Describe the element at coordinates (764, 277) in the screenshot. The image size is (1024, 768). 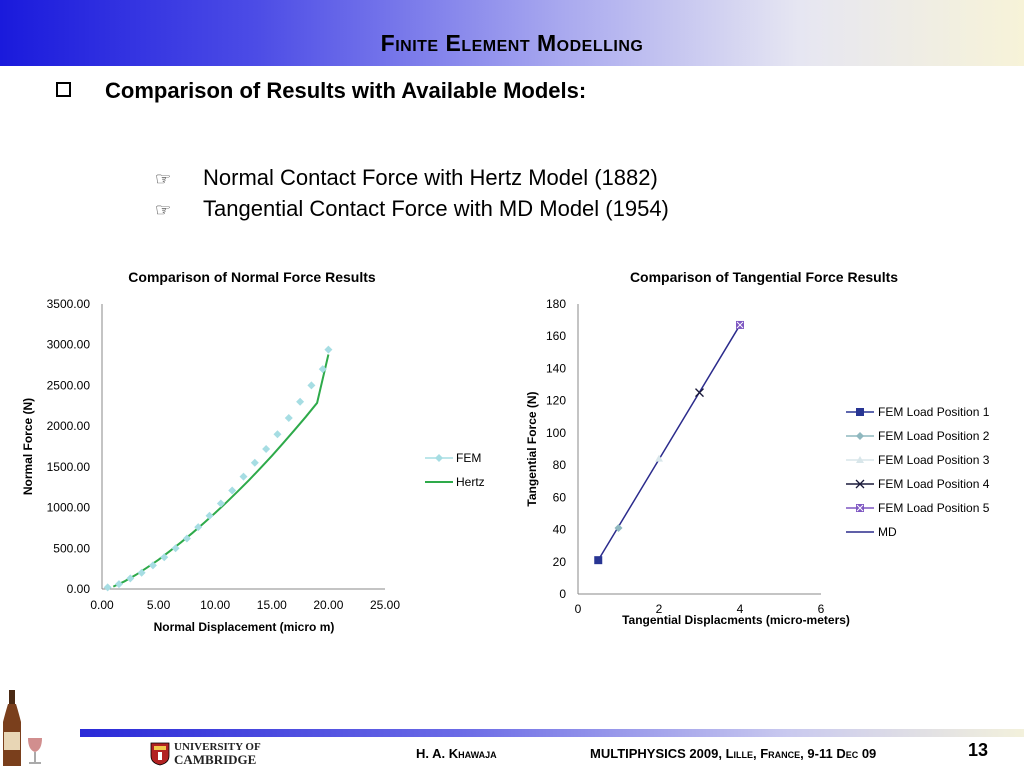
I see `chart-title: Comparison of Tangential Force Results` at that location.